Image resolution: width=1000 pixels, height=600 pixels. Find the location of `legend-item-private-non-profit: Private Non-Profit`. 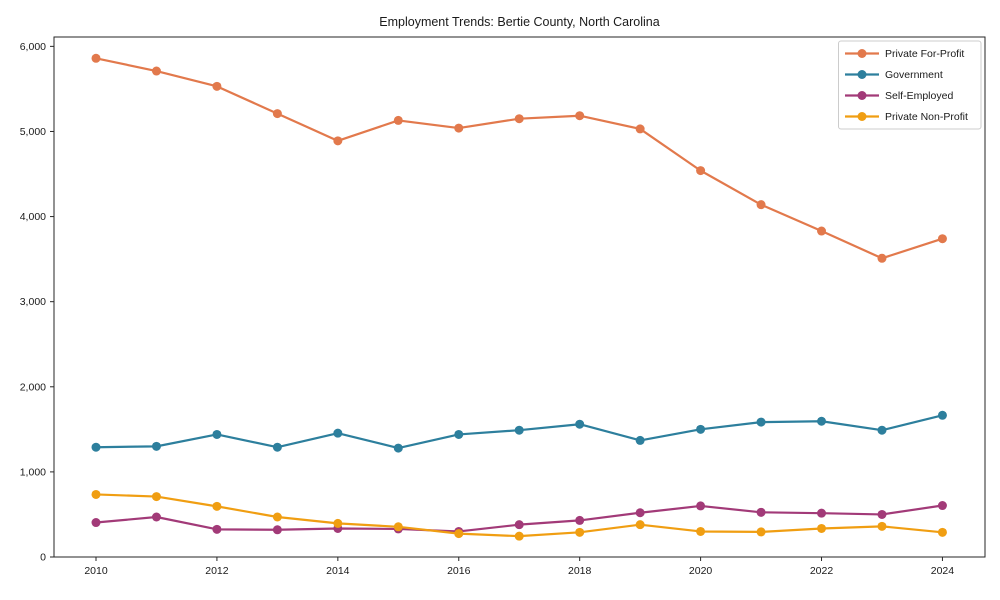

legend-item-private-non-profit: Private Non-Profit is located at coordinates (906, 117).